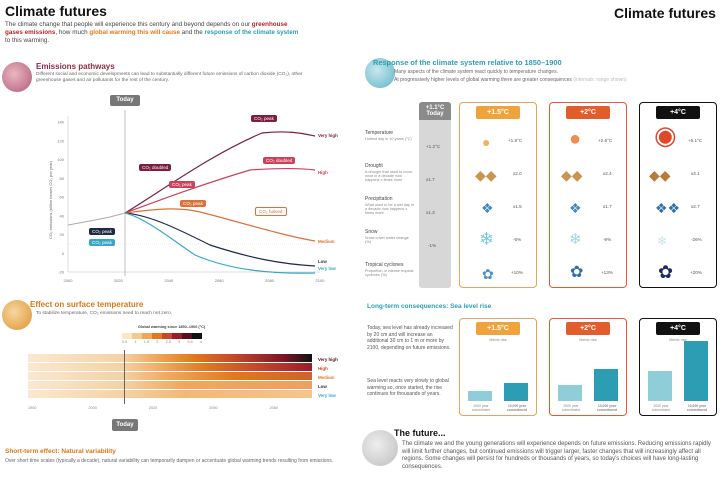  What do you see at coordinates (60, 451) in the screenshot?
I see `shortterm-title: Short-term effect: Natural variability` at bounding box center [60, 451].